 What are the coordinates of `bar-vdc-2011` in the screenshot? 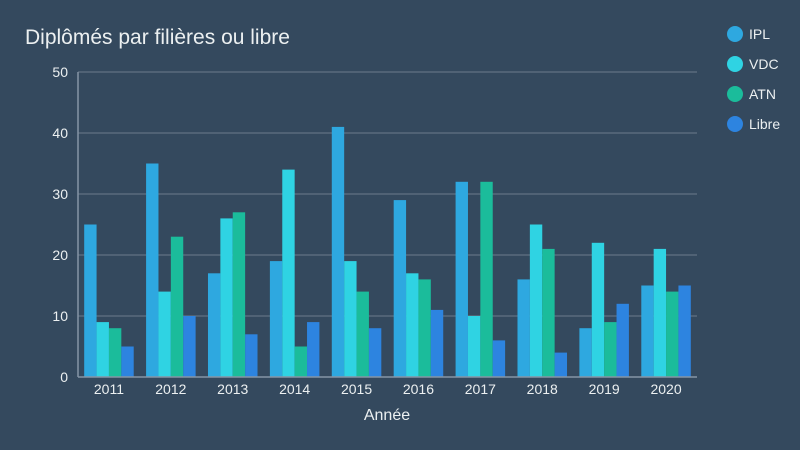 It's located at (102, 349).